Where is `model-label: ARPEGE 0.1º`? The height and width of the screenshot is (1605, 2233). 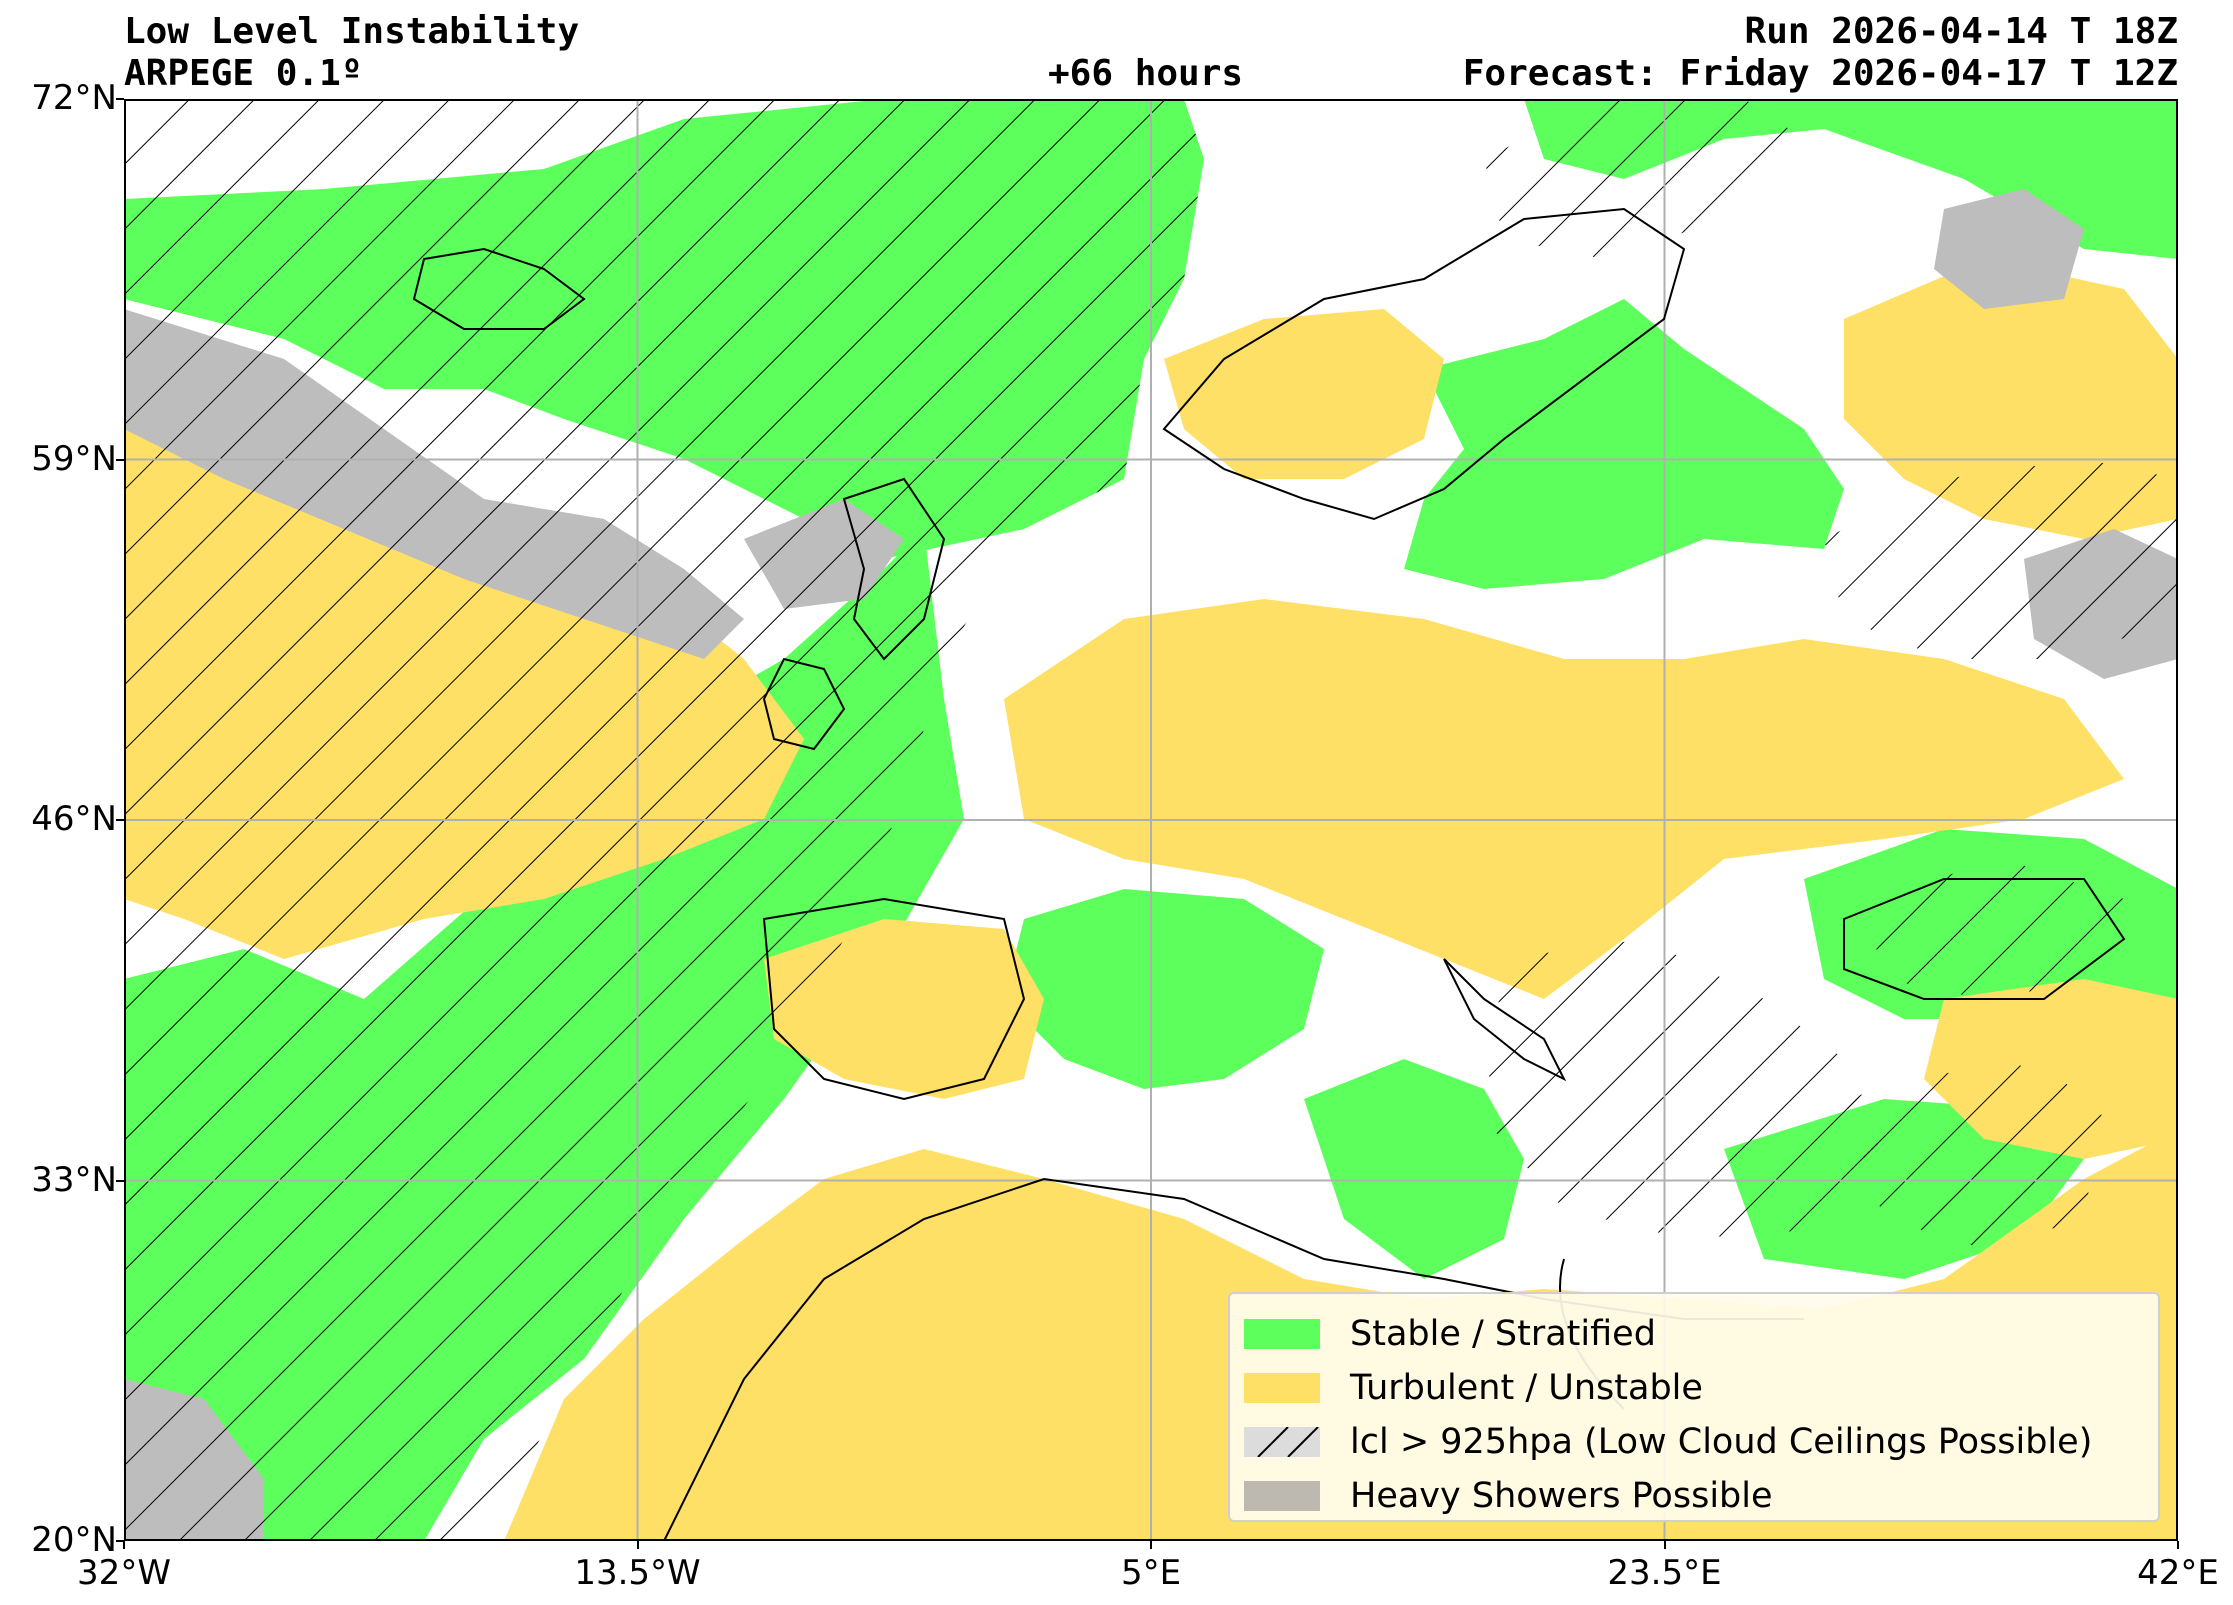 model-label: ARPEGE 0.1º is located at coordinates (243, 73).